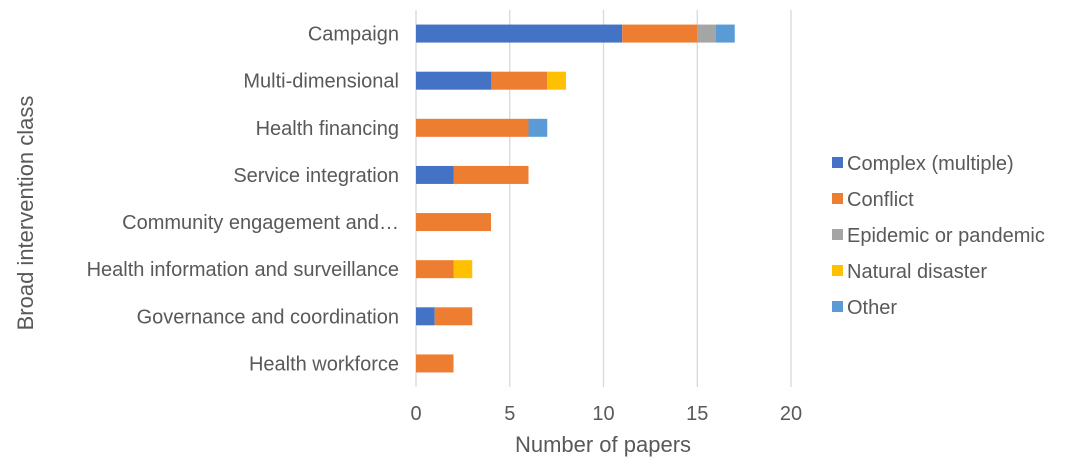  What do you see at coordinates (415, 414) in the screenshot?
I see `x-tick-label: 0` at bounding box center [415, 414].